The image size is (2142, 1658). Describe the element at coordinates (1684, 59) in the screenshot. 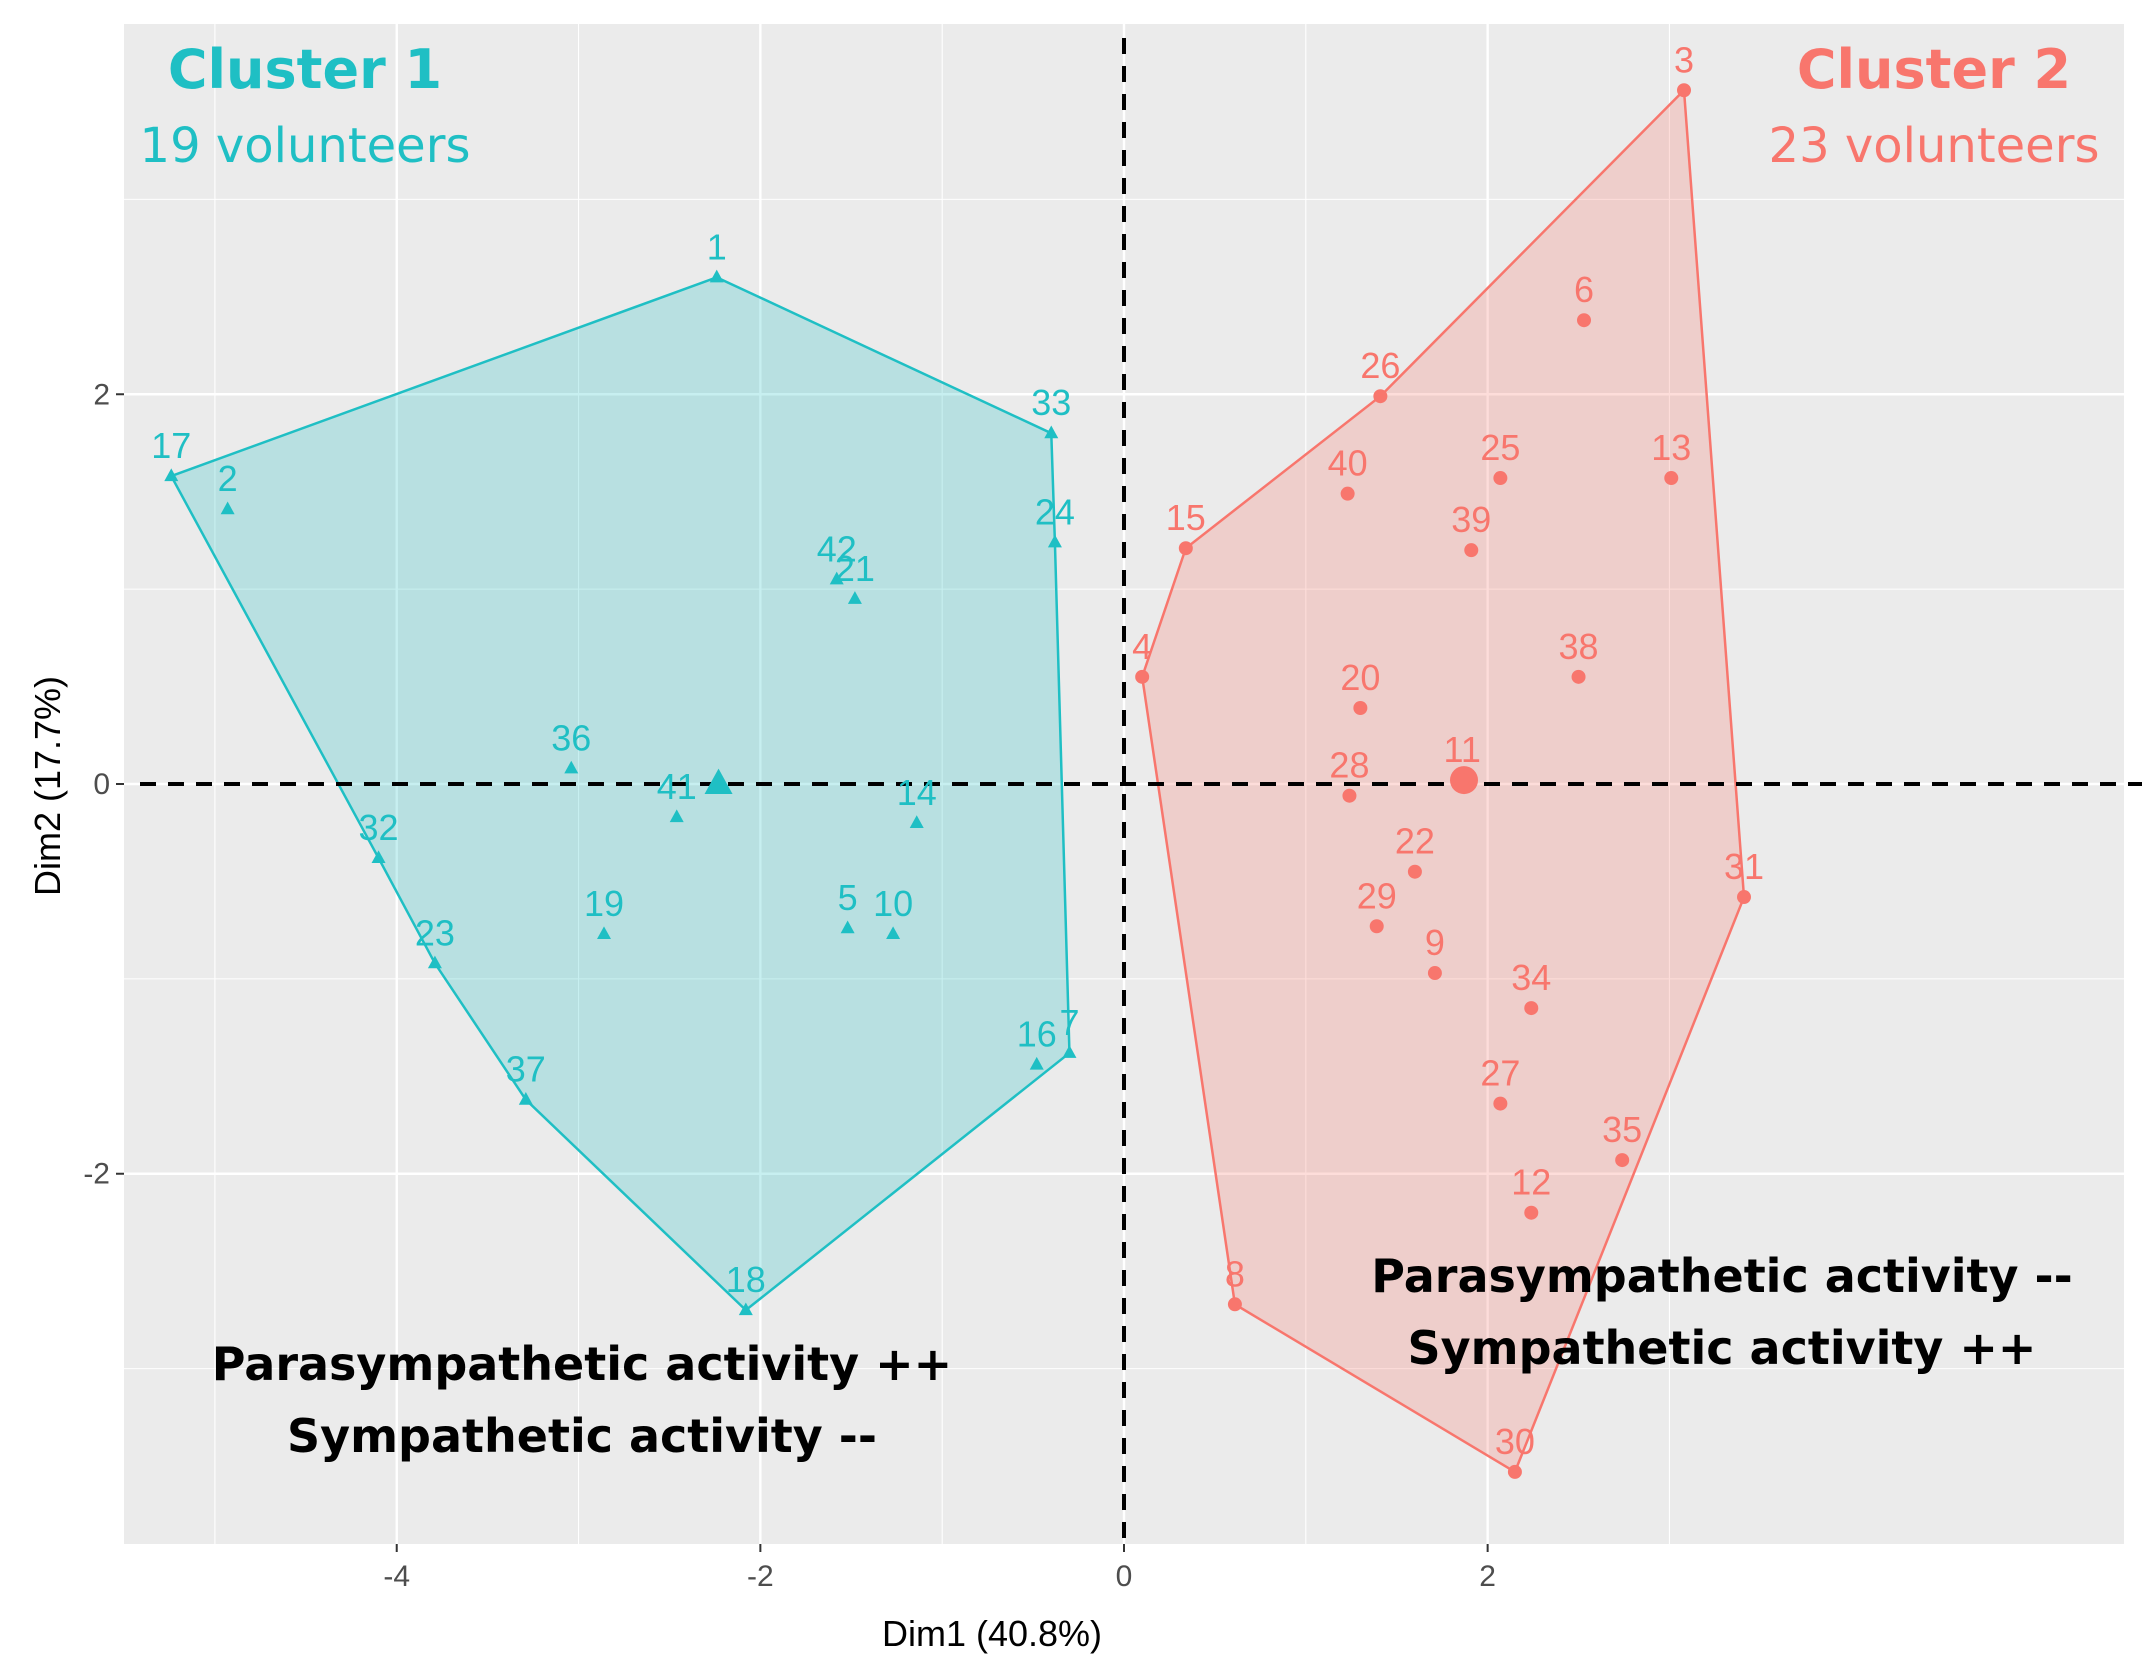

I see `point-label: 3` at that location.